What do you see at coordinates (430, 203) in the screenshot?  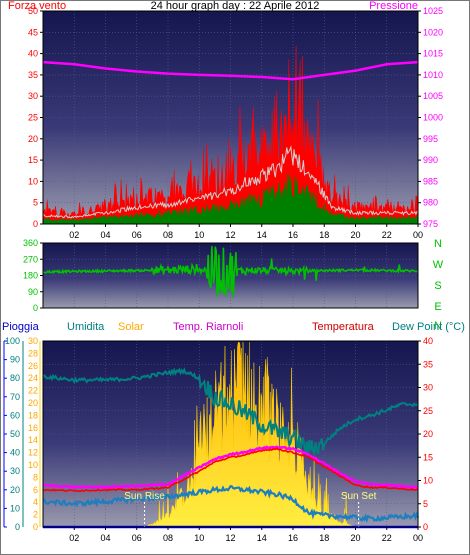 I see `pressure-tick-label: 980` at bounding box center [430, 203].